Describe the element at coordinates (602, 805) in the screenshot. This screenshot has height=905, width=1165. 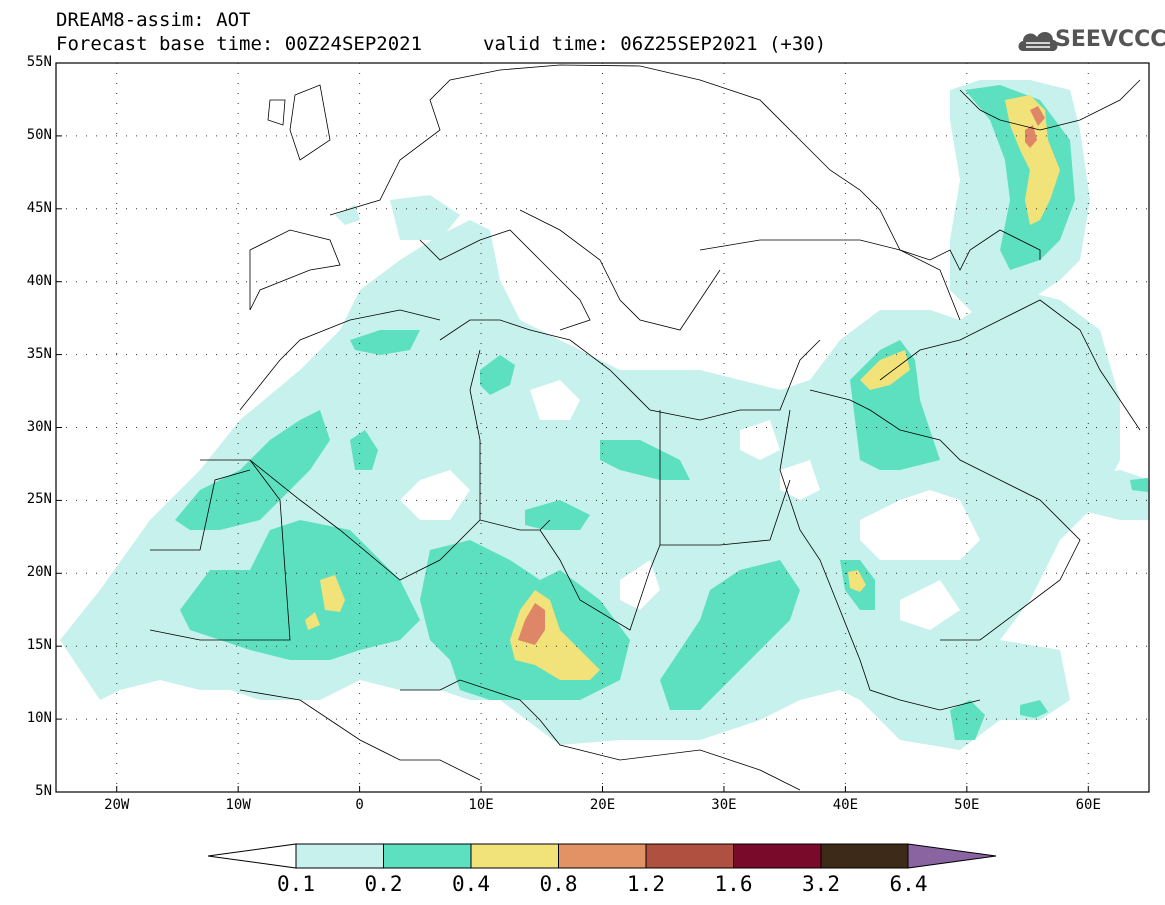
I see `lon-label: 20E` at that location.